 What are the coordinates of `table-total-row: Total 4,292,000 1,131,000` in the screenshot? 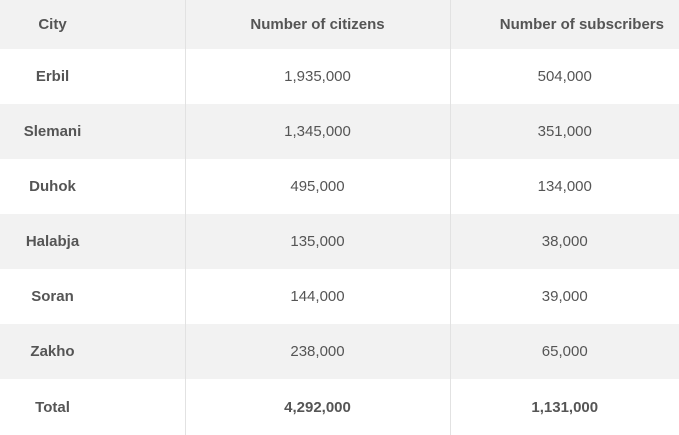 It's located at (339, 407).